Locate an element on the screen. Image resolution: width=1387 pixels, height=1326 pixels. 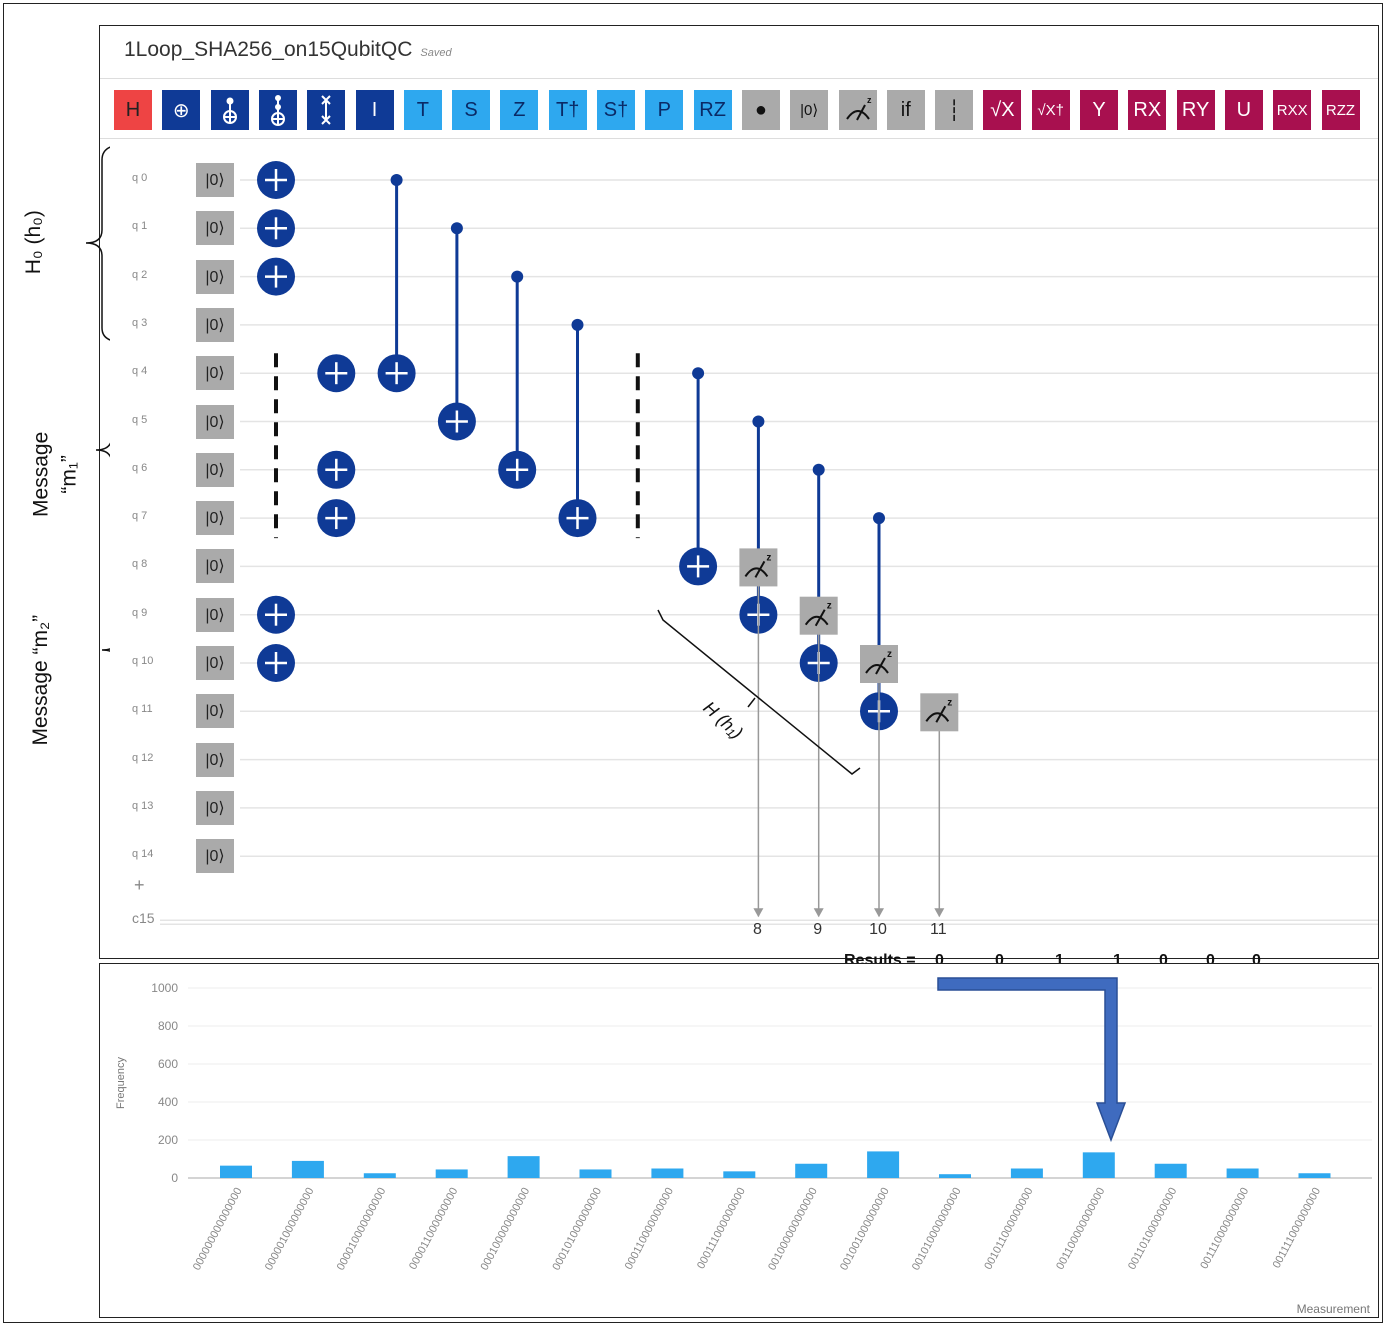
h-gate-icon: H is located at coordinates (133, 110).